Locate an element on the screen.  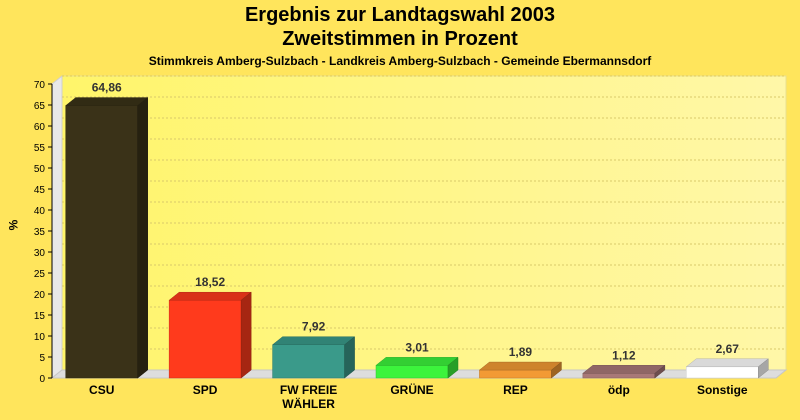
bar-value-label: 3,01 is located at coordinates (417, 347).